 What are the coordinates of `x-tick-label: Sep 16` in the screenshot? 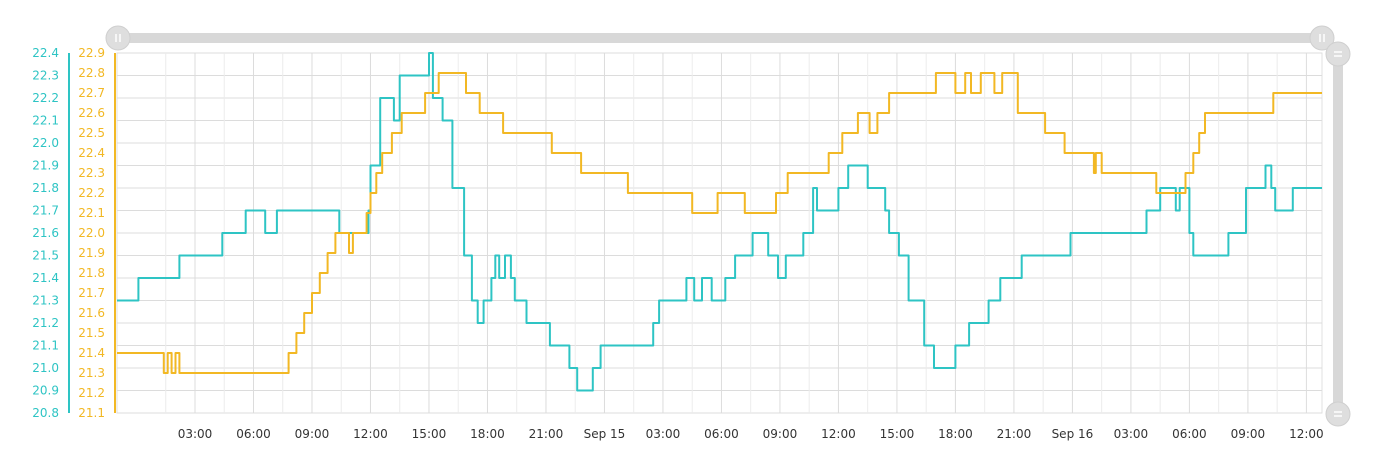 It's located at (1073, 434).